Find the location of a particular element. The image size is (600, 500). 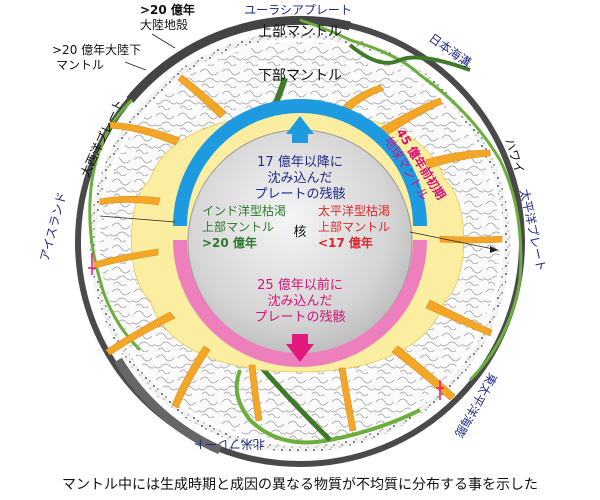

leader-pacific is located at coordinates (454, 241).